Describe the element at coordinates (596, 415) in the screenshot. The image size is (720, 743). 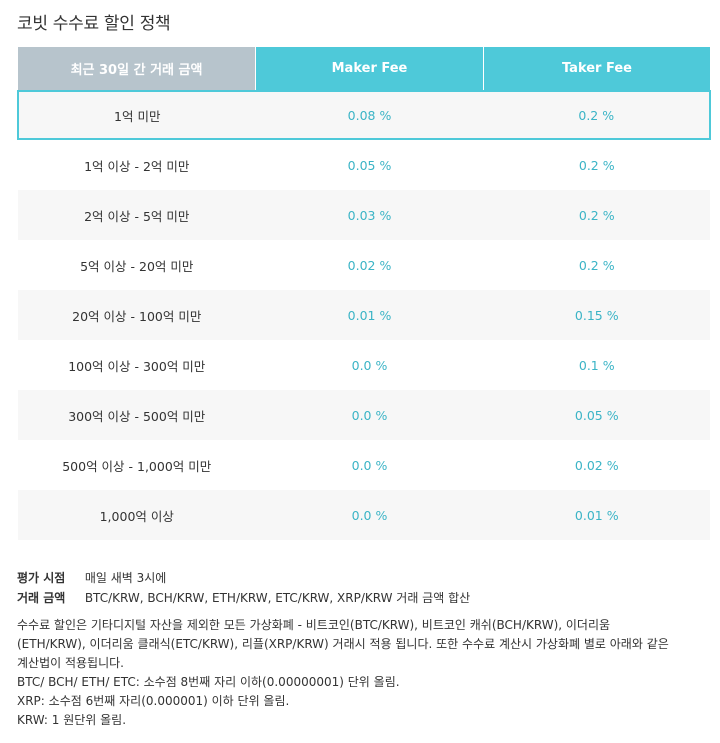
I see `row-taker-fee: 0.05 %` at that location.